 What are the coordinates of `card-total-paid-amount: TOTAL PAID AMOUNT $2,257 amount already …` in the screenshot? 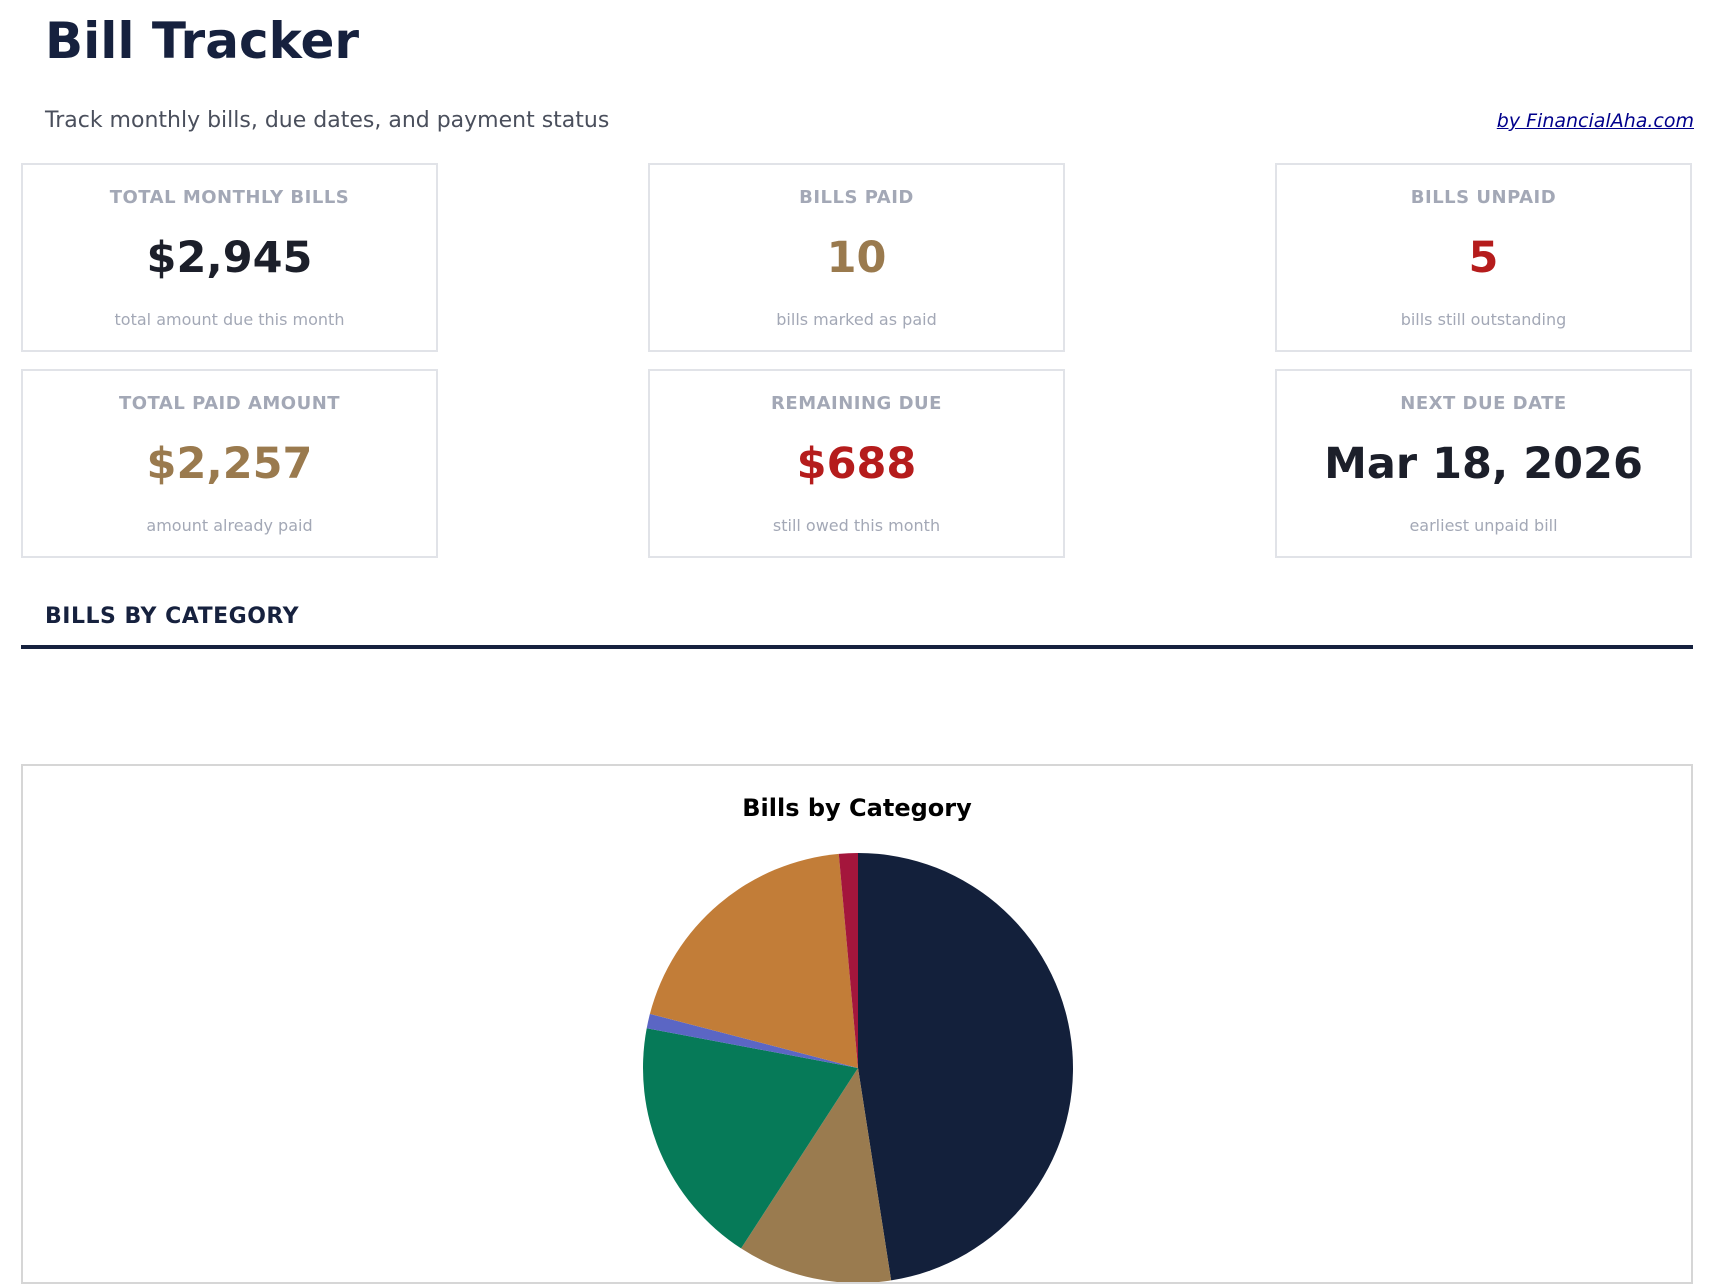 It's located at (229, 463).